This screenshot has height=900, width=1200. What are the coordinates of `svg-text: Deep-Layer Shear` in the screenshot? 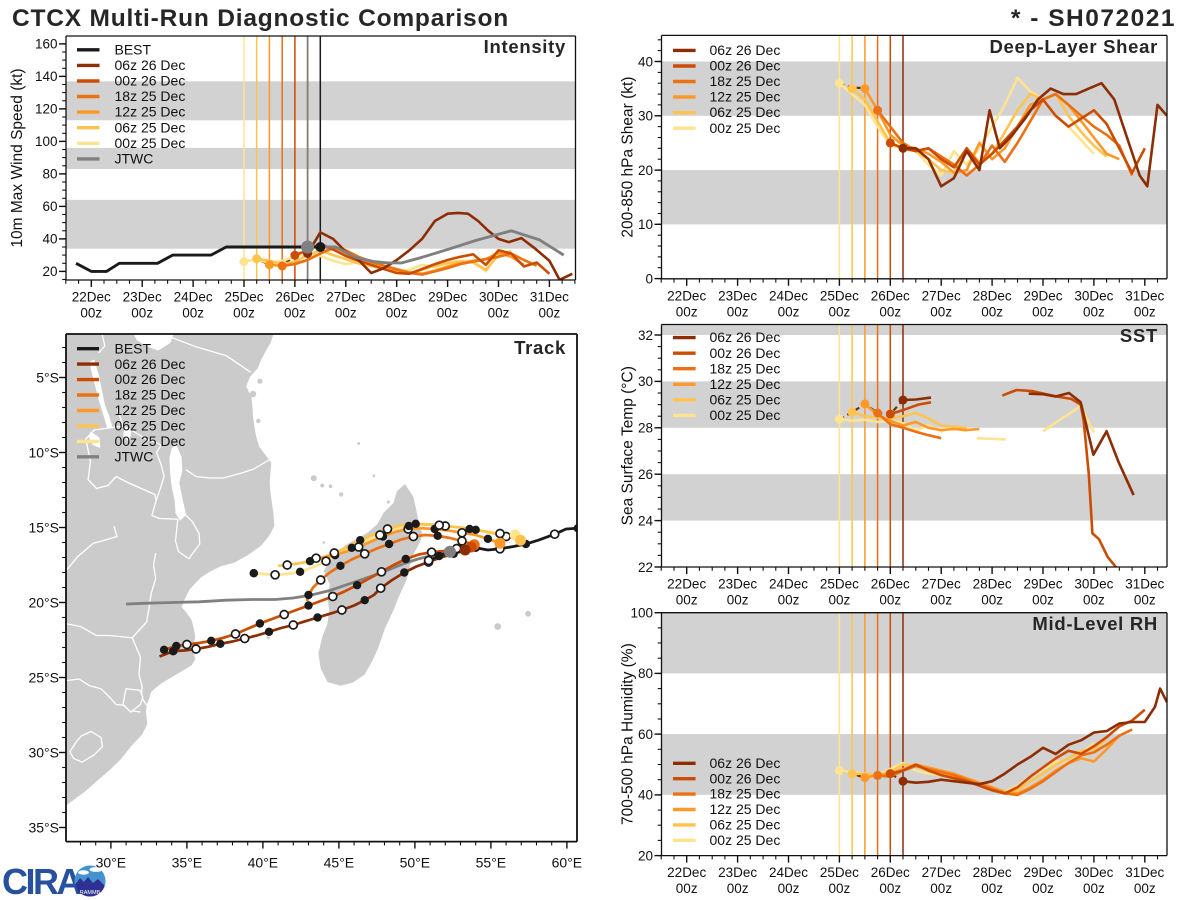 It's located at (1073, 46).